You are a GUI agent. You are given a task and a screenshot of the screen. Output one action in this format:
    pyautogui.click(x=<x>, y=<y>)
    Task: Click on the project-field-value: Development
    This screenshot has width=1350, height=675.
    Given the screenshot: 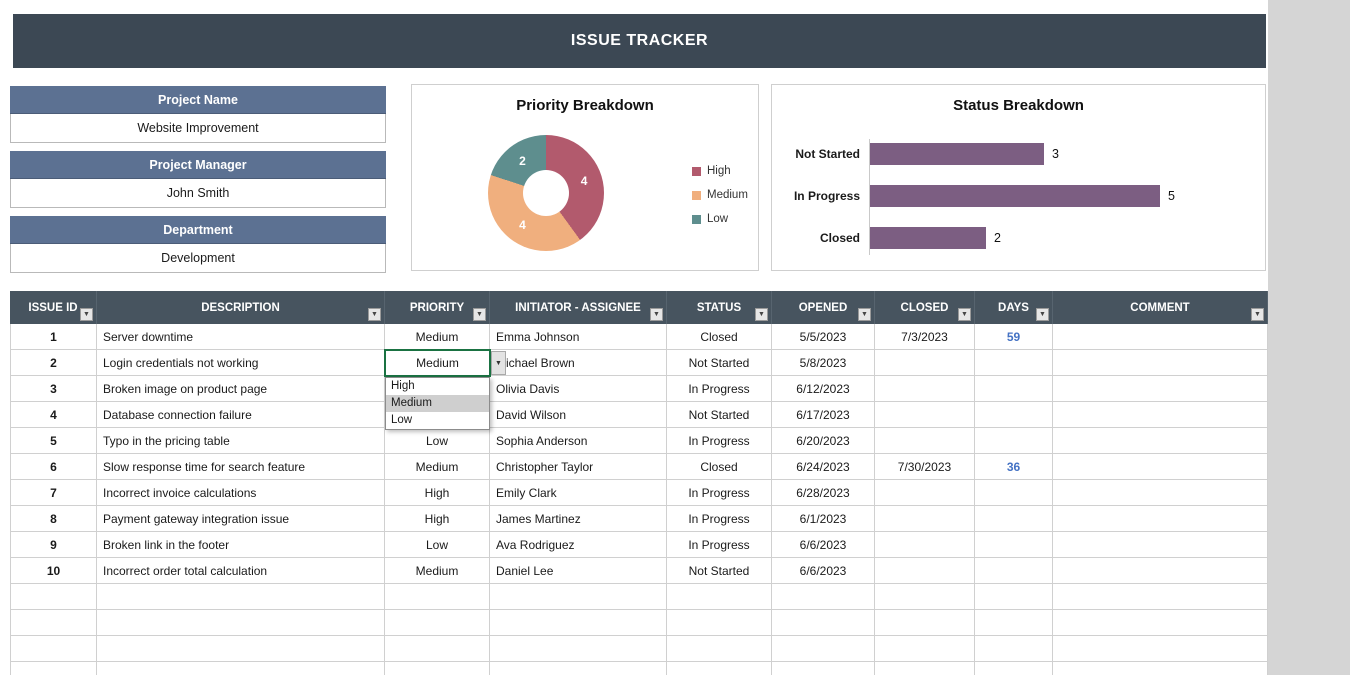 What is the action you would take?
    pyautogui.click(x=198, y=258)
    